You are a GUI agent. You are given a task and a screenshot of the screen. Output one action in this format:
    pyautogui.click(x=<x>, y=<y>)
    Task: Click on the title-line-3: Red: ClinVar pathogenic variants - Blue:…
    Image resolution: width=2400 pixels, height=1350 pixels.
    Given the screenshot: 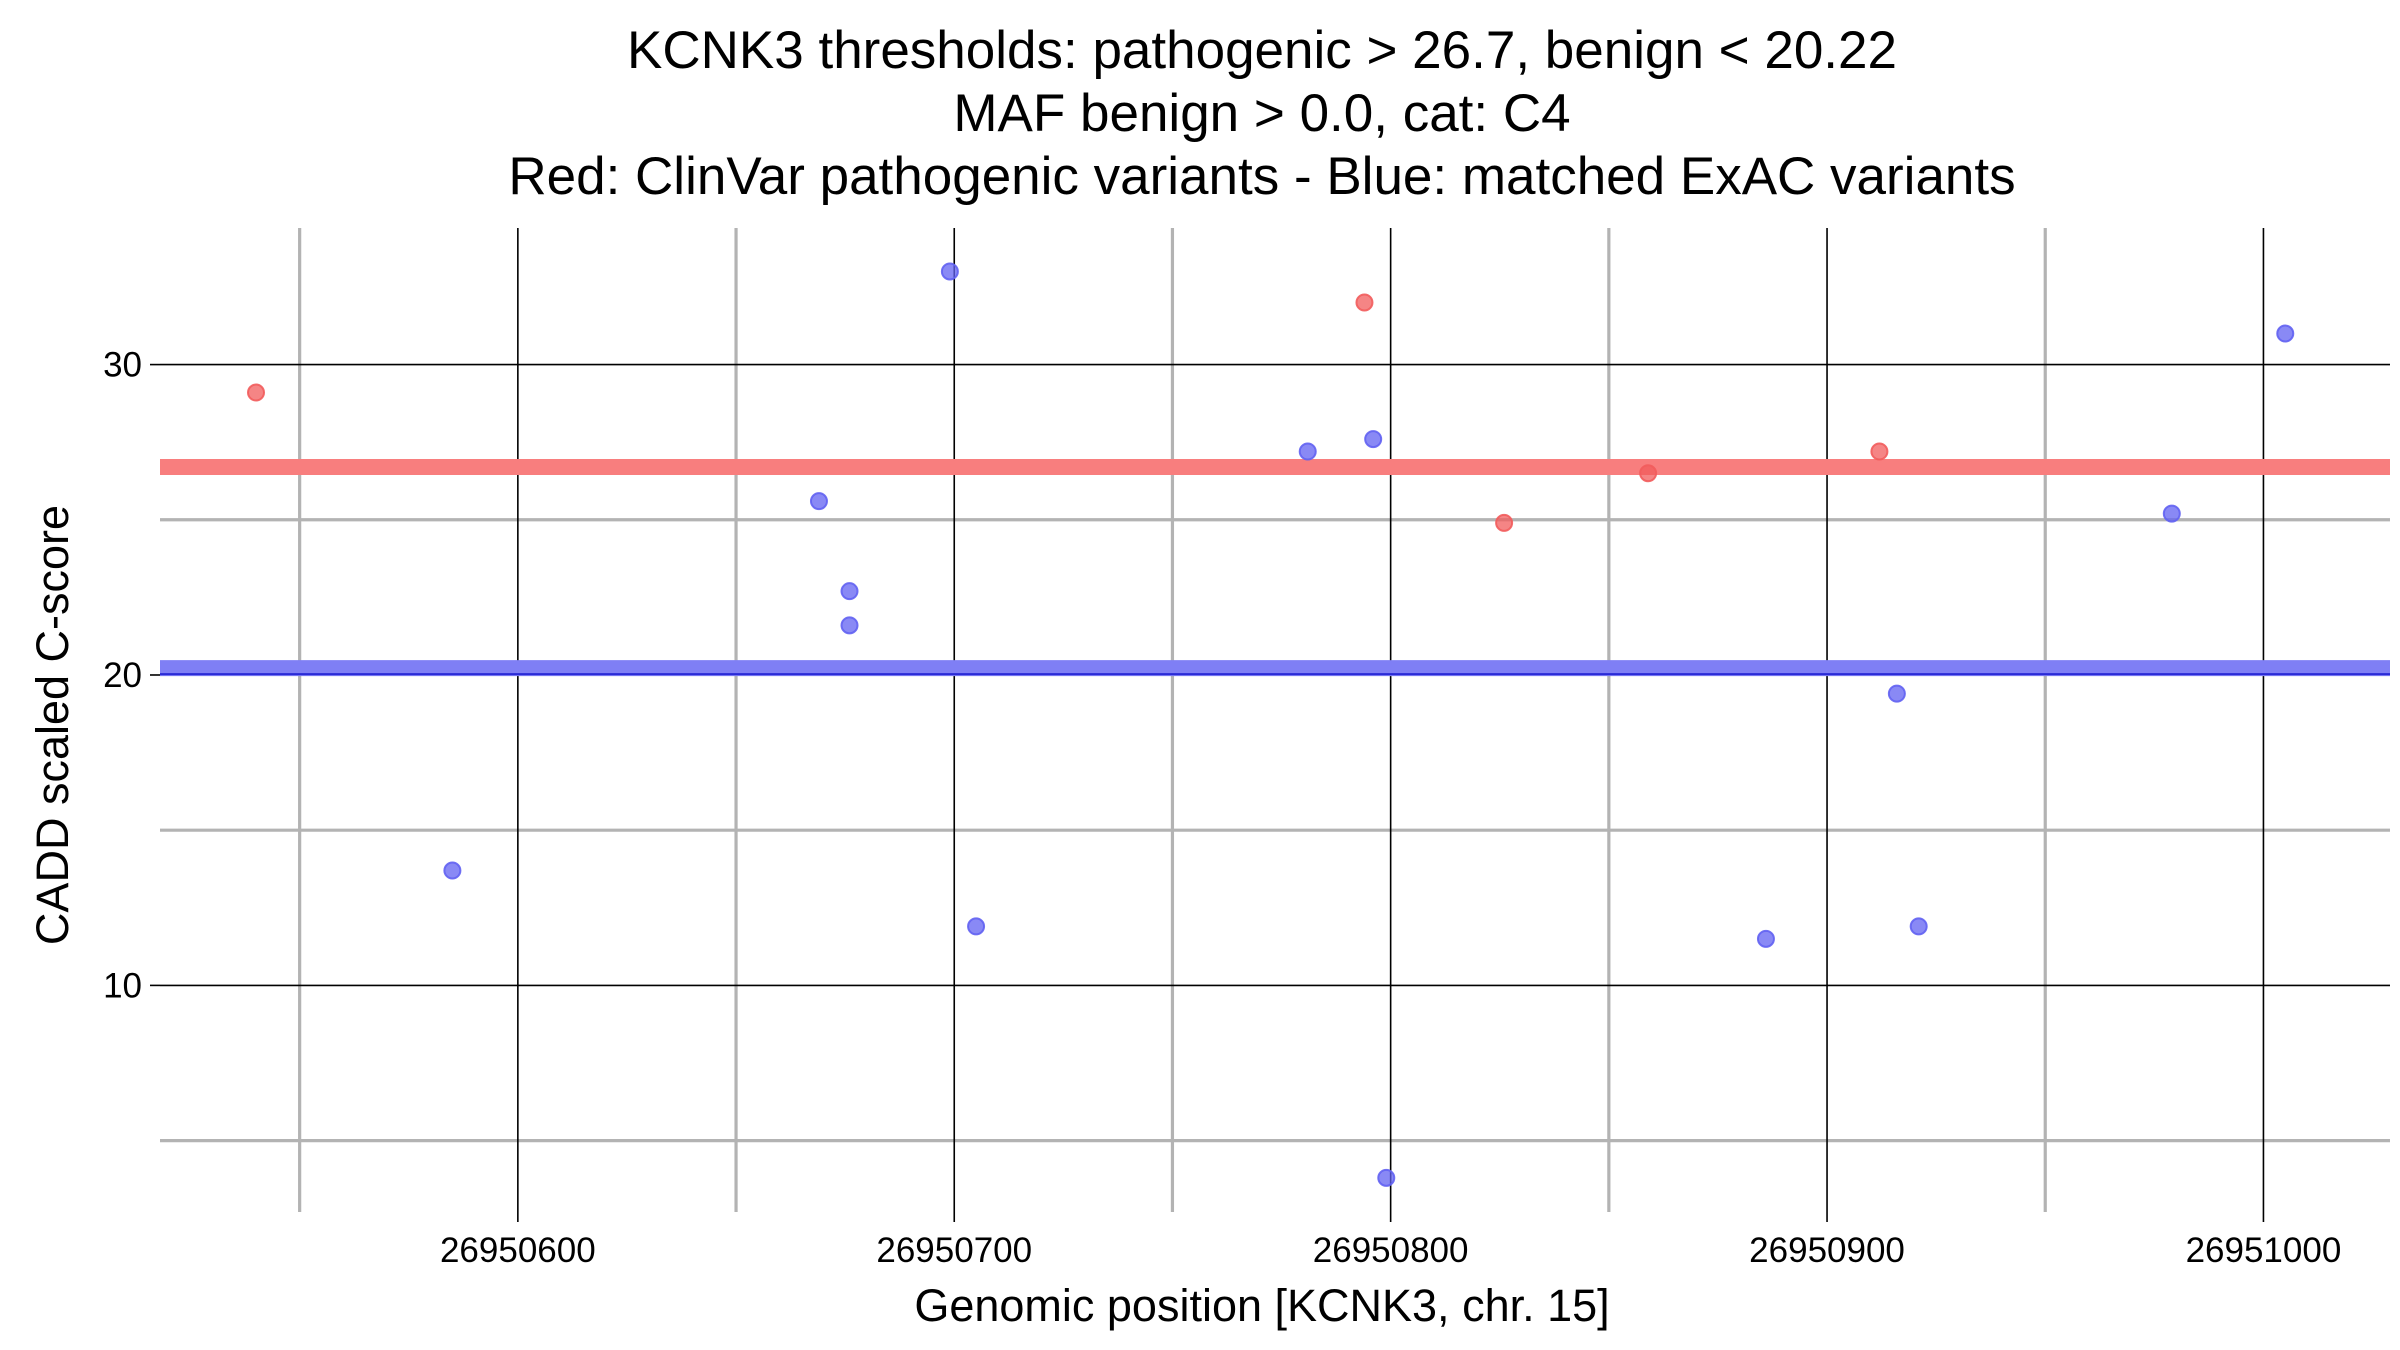 What is the action you would take?
    pyautogui.click(x=1261, y=176)
    